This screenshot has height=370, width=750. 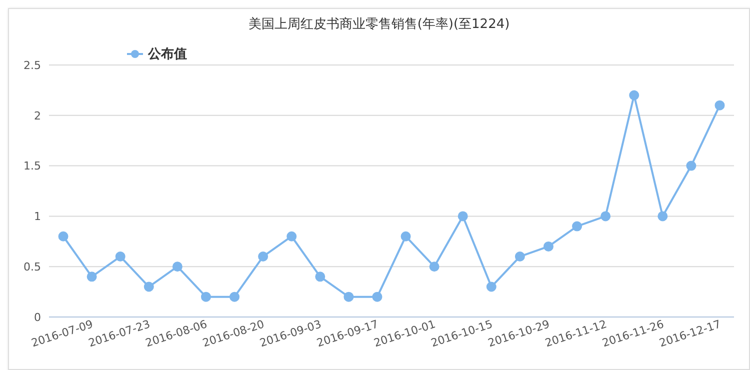 What do you see at coordinates (37, 217) in the screenshot?
I see `y-tick-label: 1` at bounding box center [37, 217].